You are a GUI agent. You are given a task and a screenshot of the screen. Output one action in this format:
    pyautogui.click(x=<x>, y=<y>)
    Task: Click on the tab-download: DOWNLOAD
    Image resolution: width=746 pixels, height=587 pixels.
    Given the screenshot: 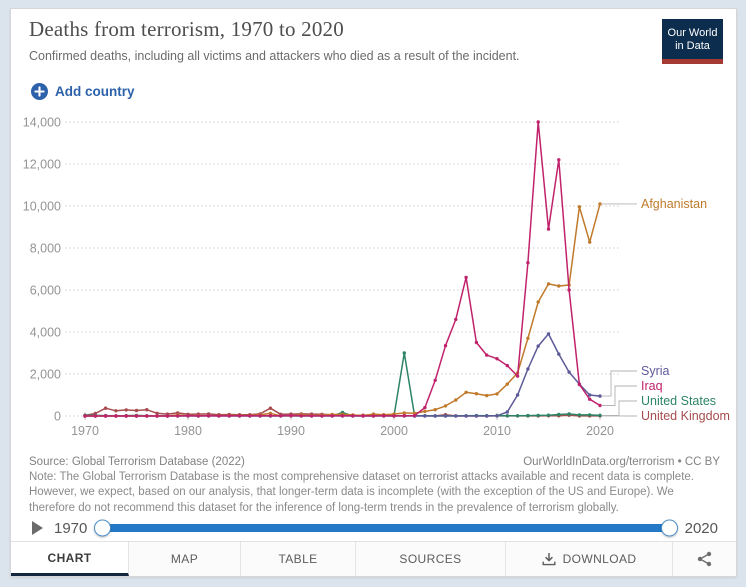 What is the action you would take?
    pyautogui.click(x=589, y=559)
    